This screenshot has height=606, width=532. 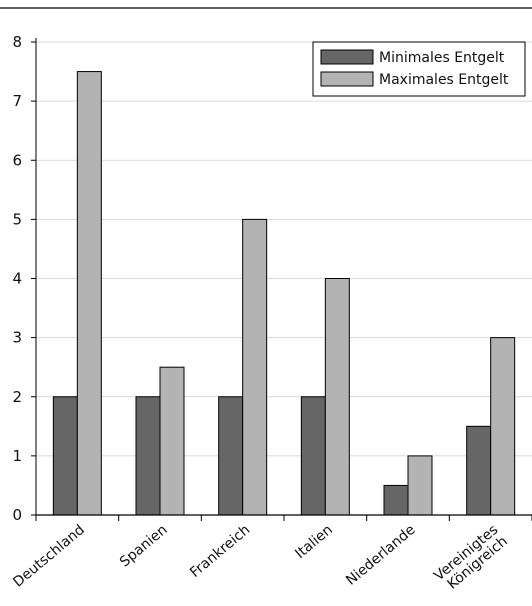 What do you see at coordinates (471, 559) in the screenshot?
I see `x-tick-label: VereinigtesKönigreich` at bounding box center [471, 559].